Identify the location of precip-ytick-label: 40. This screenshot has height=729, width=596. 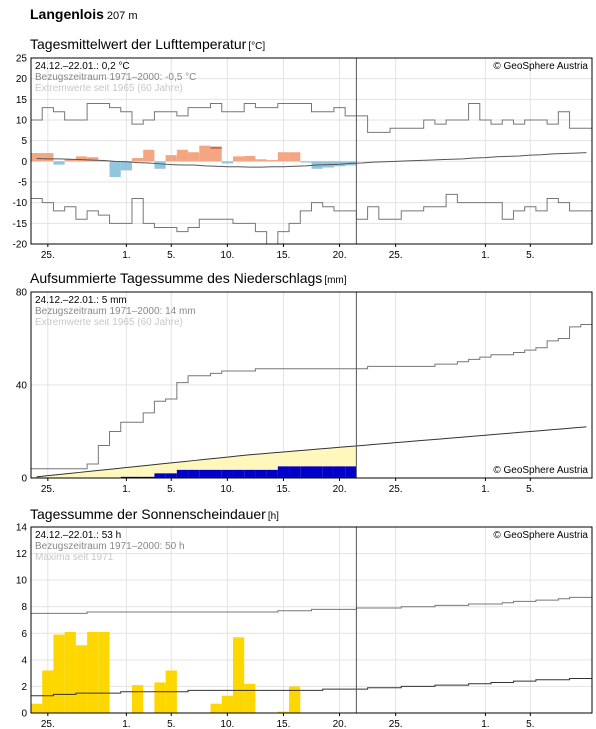
(22, 386).